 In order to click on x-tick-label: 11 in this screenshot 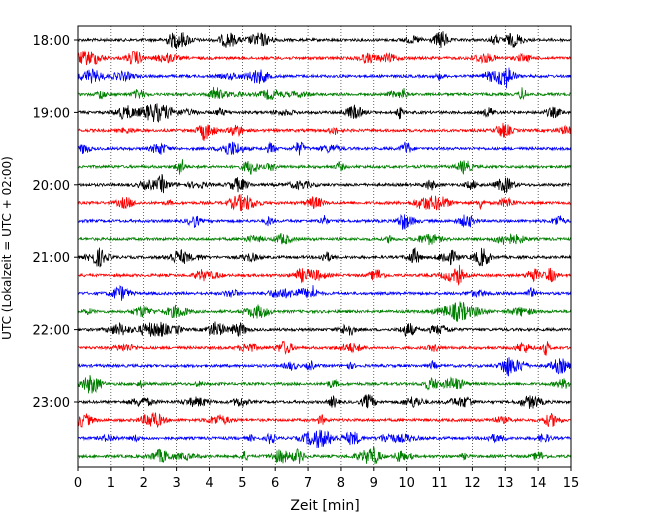, I will do `click(439, 483)`.